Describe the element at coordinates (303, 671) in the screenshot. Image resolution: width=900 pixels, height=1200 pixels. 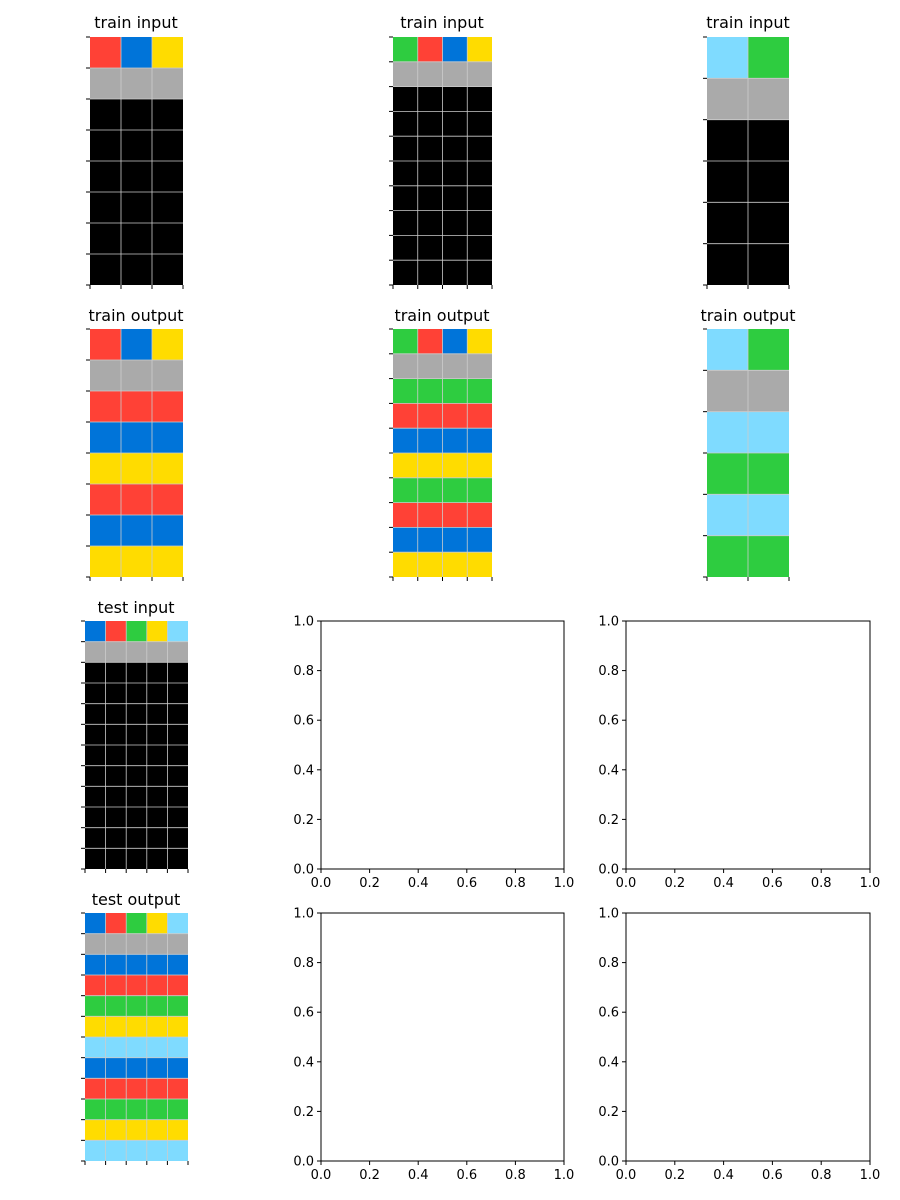
I see `y-tick-label: 0.8` at that location.